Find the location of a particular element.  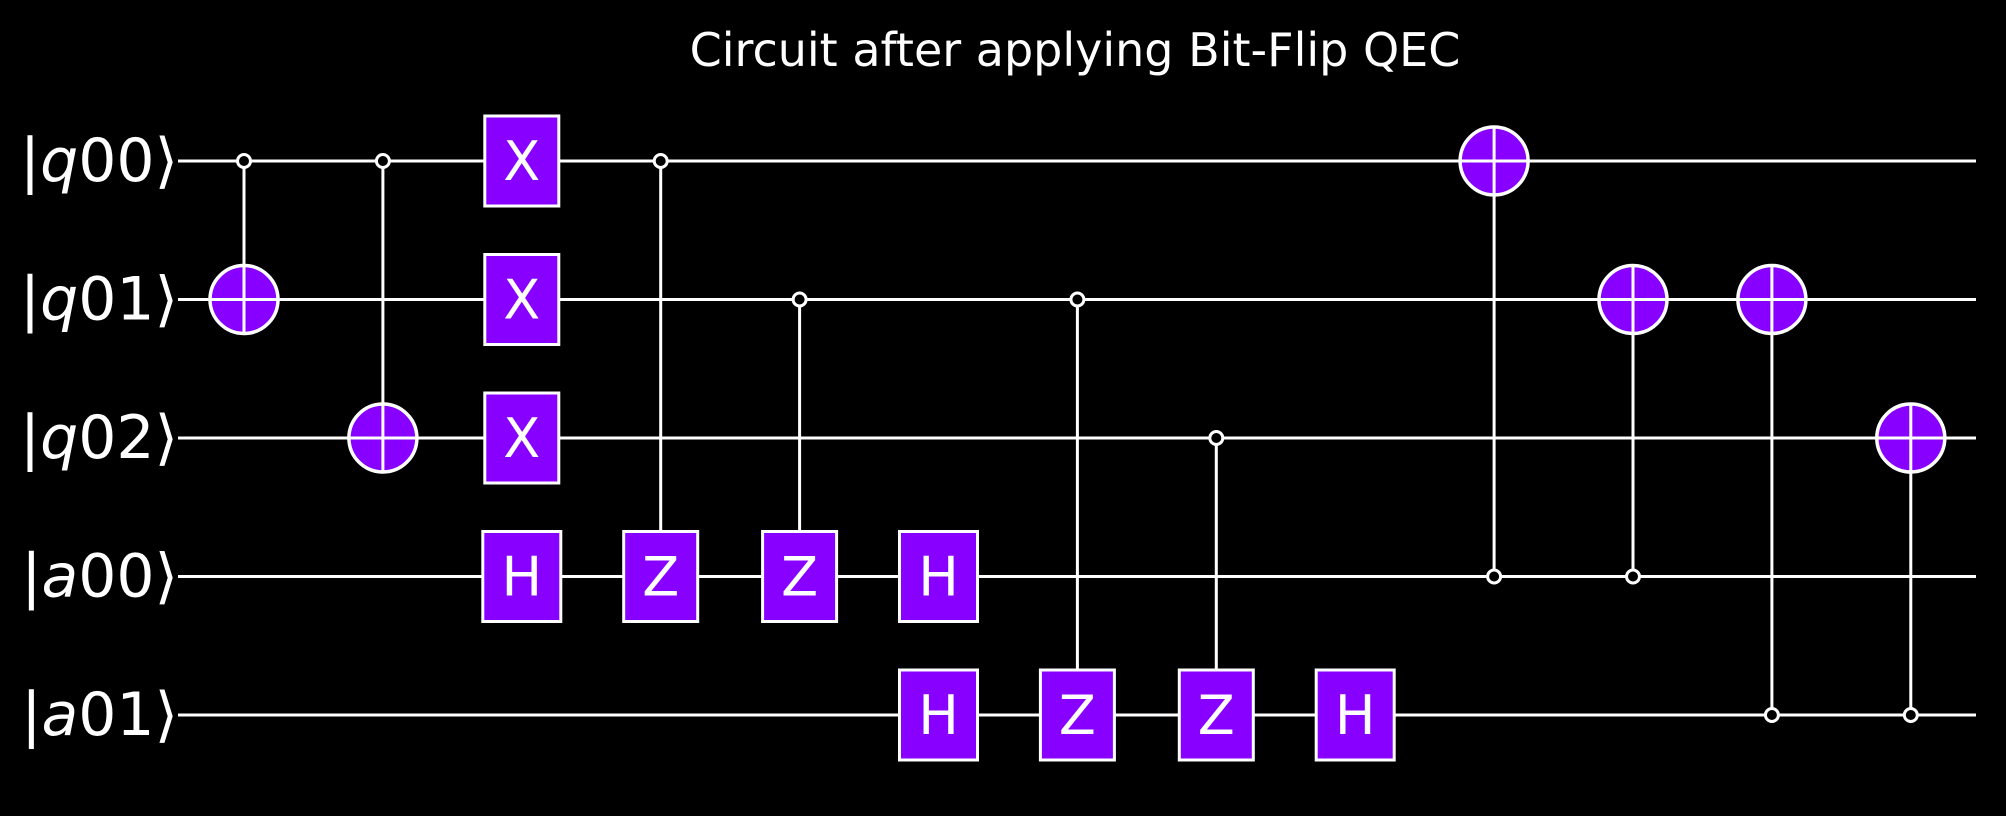

gate-op-9: H is located at coordinates (938, 715).